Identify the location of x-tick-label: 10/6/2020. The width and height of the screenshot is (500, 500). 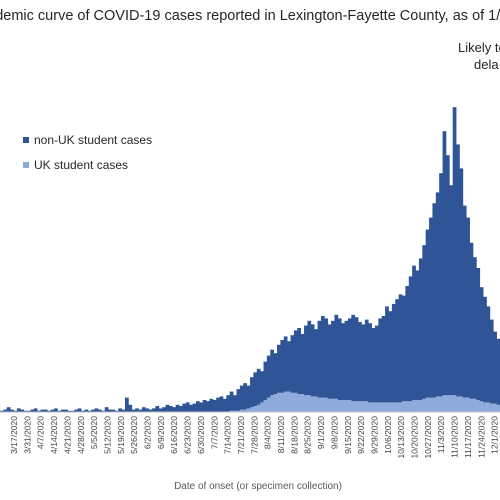
(388, 435).